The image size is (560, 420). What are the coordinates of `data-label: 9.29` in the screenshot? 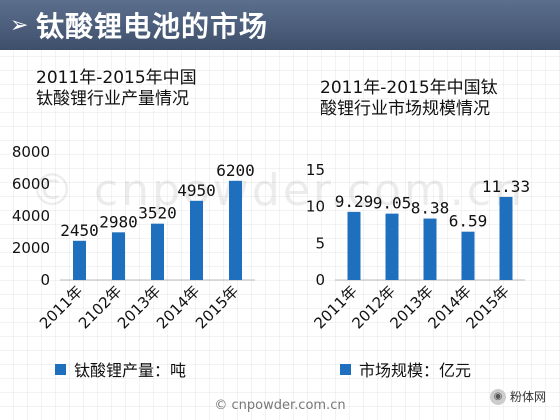 It's located at (354, 201).